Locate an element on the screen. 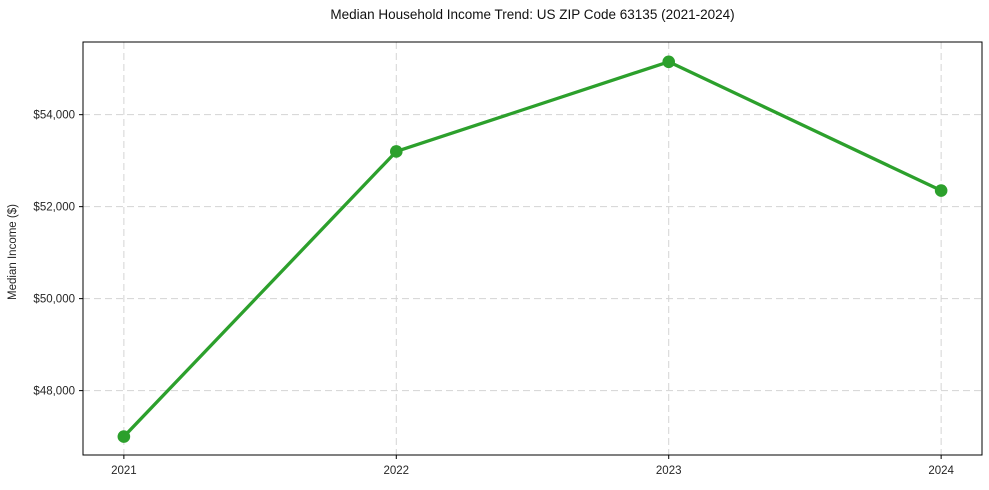 Image resolution: width=989 pixels, height=490 pixels. y-tick-label: $52,000 is located at coordinates (54, 208).